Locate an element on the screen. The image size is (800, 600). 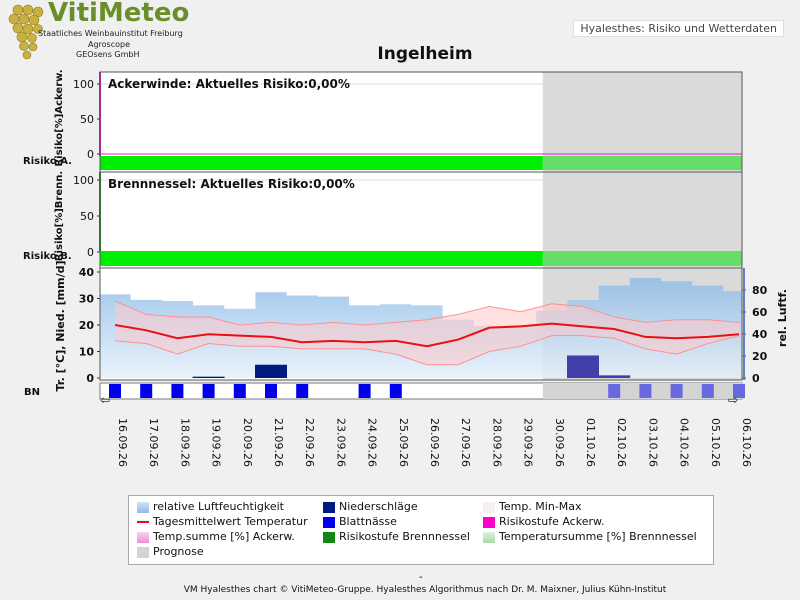
panel-ylabel: Risiko[%]Ackerw. is located at coordinates (59, 117).